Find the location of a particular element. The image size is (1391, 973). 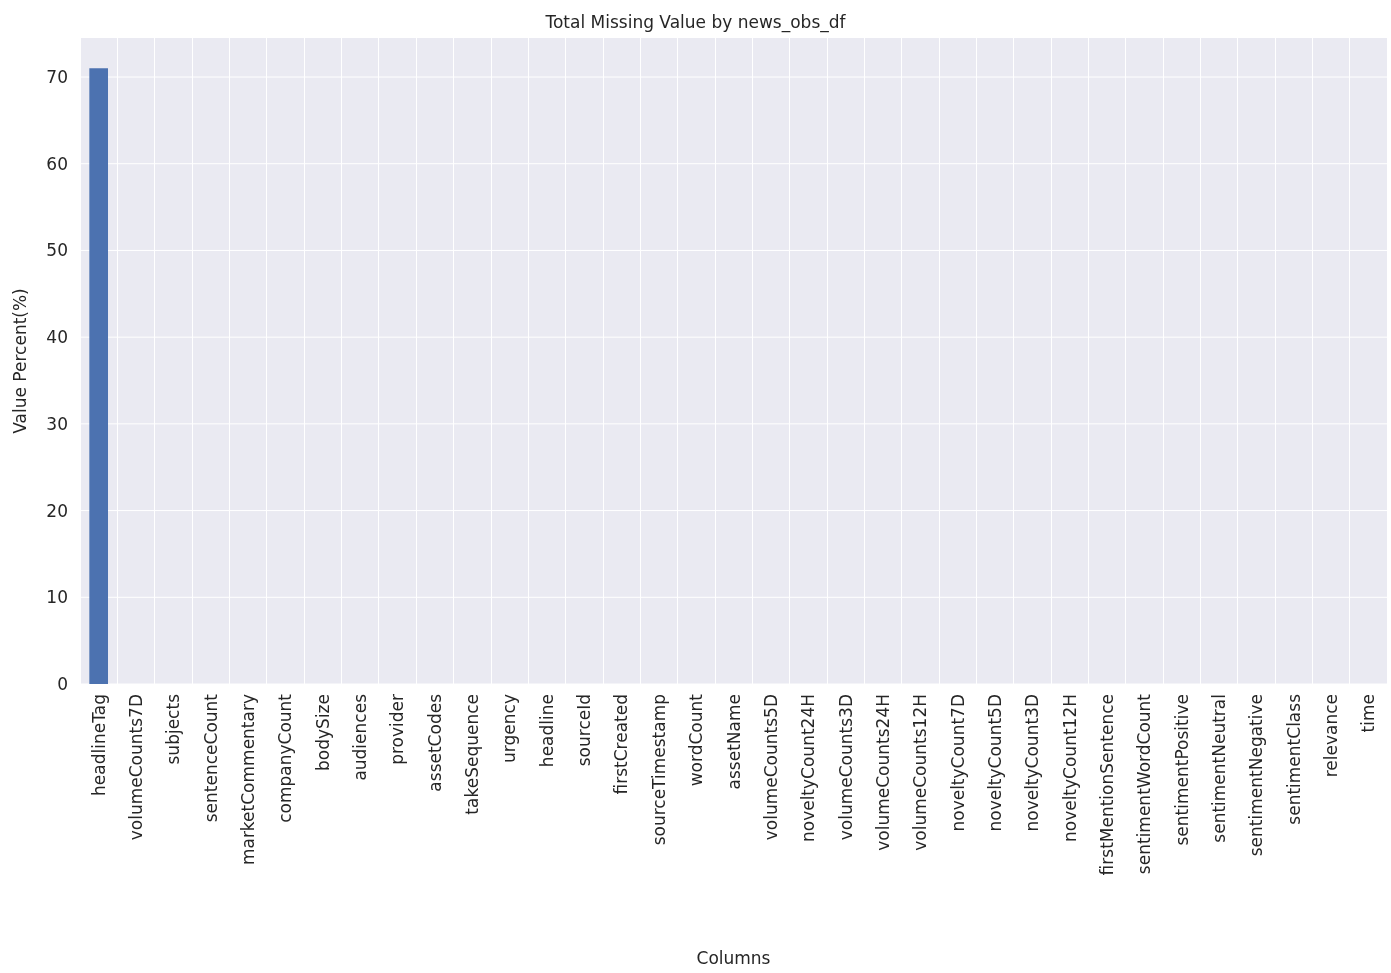

chart-title: Total Missing Value by news_obs_df is located at coordinates (695, 22).